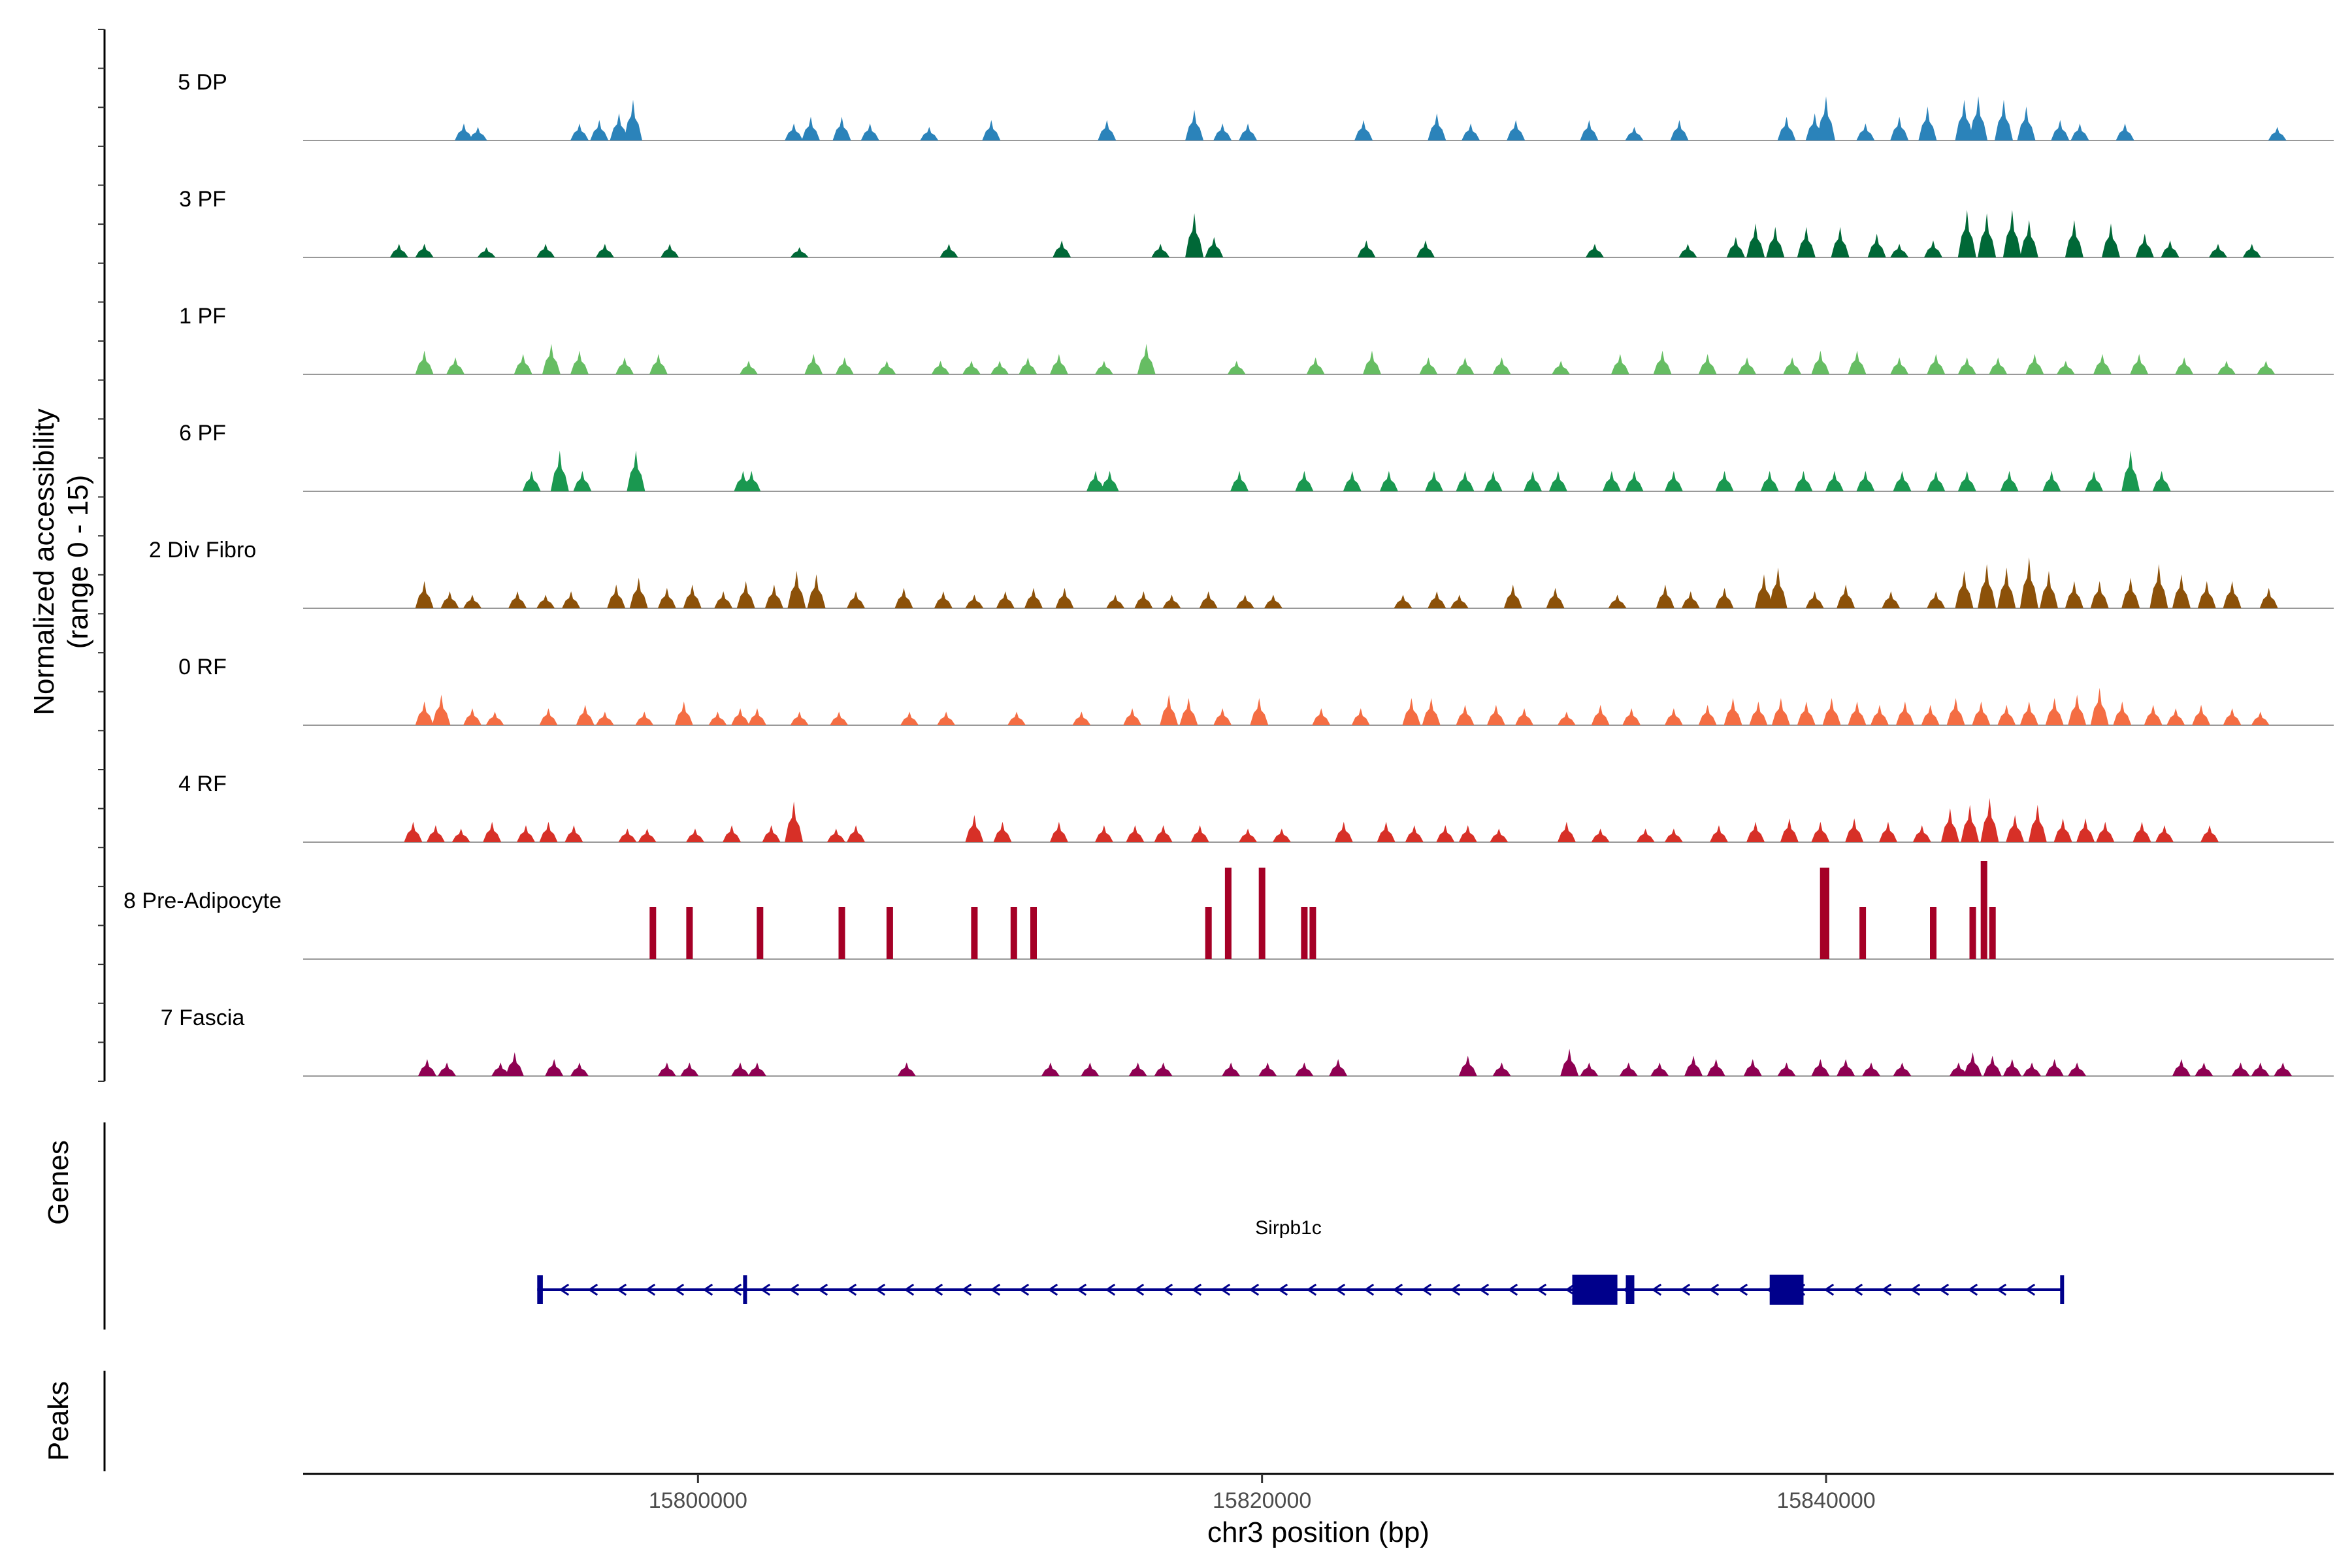  I want to click on track-label: 7 Fascia, so click(203, 1017).